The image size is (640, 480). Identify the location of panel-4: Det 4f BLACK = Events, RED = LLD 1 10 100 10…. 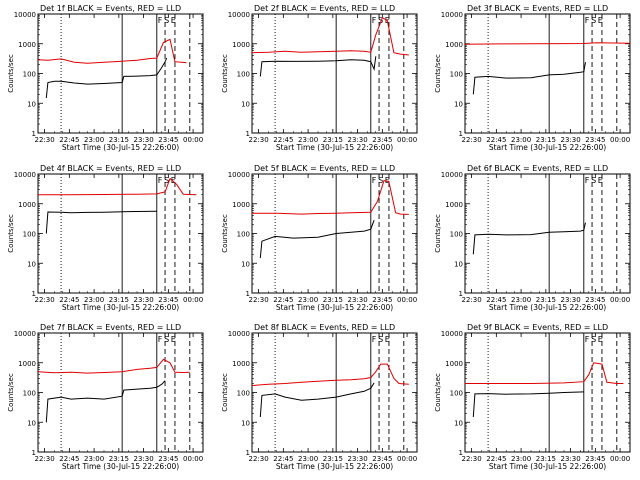
(105, 238).